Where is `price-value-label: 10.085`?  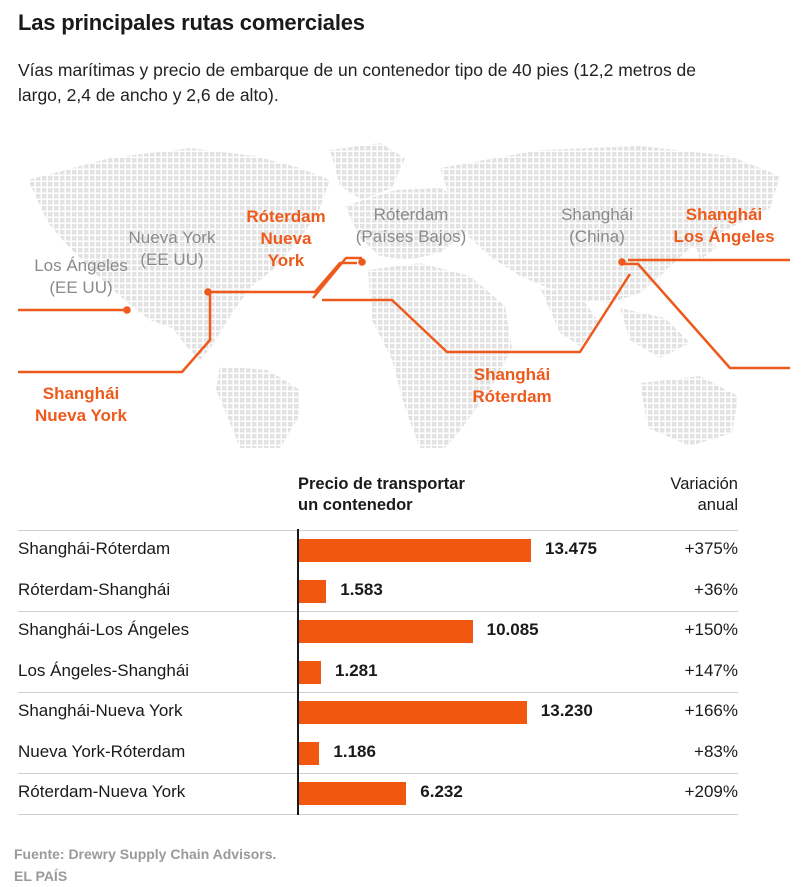 price-value-label: 10.085 is located at coordinates (512, 630).